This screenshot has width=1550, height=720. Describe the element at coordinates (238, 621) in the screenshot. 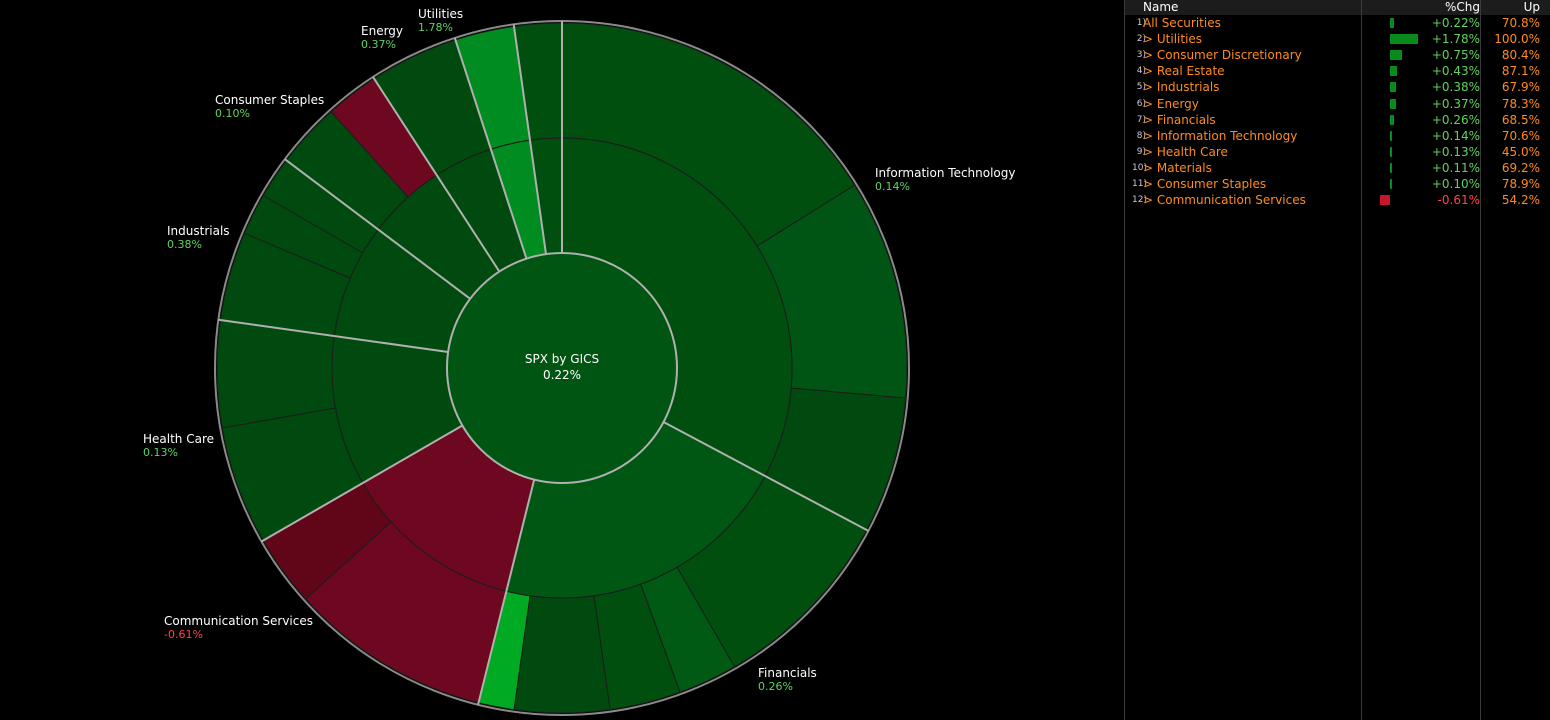

I see `label-name: Communication Services` at that location.